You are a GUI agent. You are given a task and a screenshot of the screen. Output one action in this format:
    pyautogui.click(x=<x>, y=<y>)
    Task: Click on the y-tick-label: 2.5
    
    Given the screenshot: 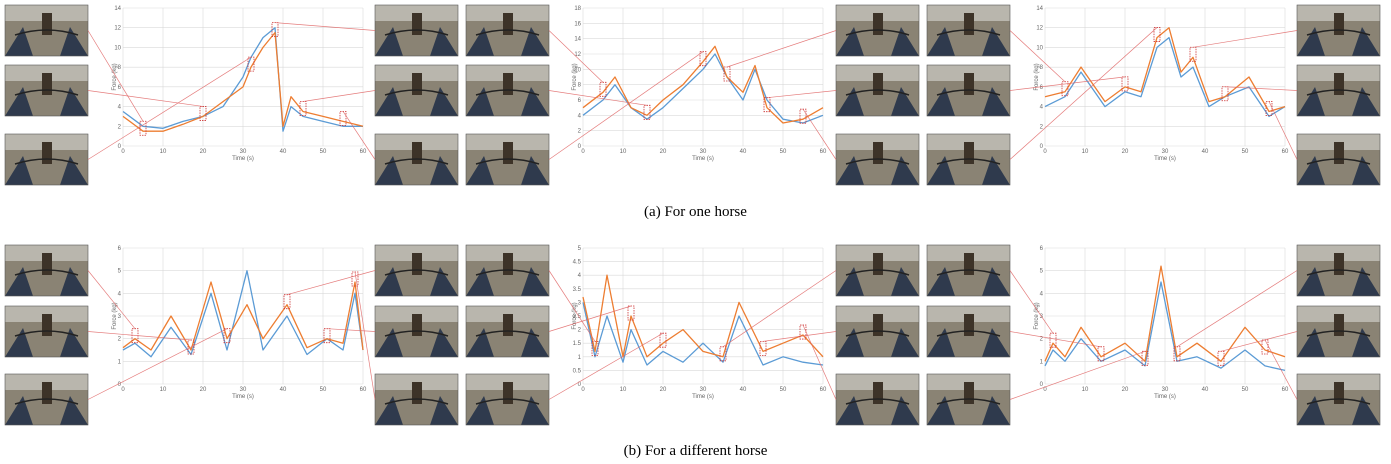 What is the action you would take?
    pyautogui.click(x=577, y=317)
    